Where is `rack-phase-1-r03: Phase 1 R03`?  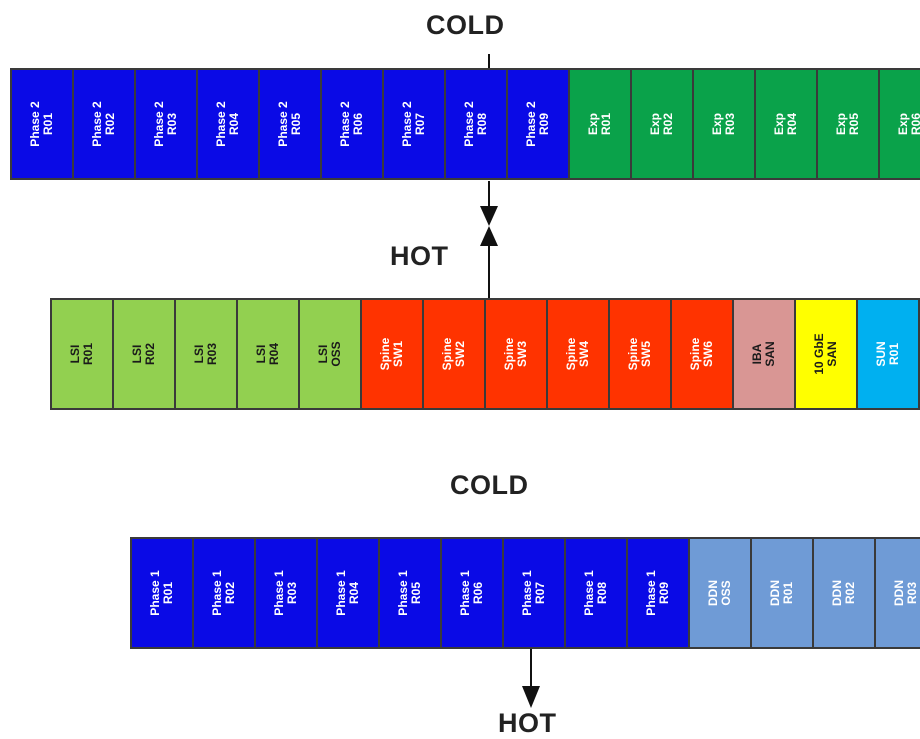 rack-phase-1-r03: Phase 1 R03 is located at coordinates (287, 593).